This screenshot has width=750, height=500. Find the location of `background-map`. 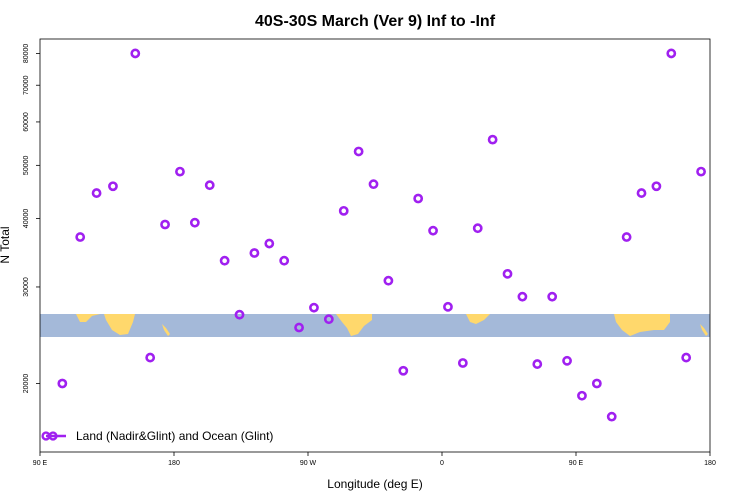

background-map is located at coordinates (375, 325).